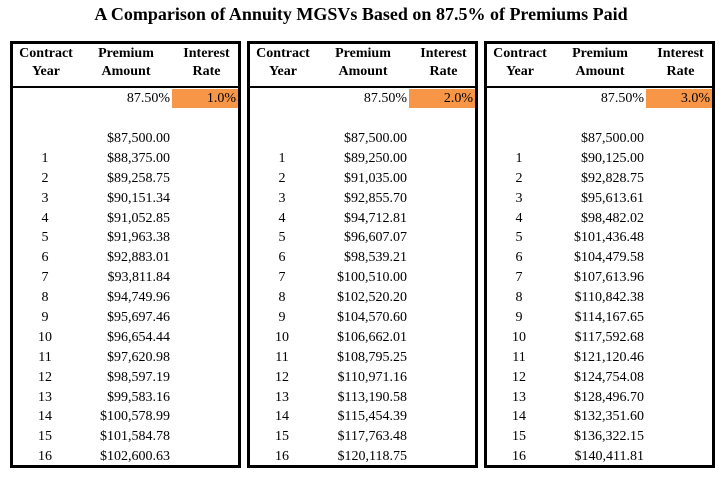 Image resolution: width=722 pixels, height=477 pixels. Describe the element at coordinates (362, 98) in the screenshot. I see `parameter-row: 87.50% 2.0%` at that location.